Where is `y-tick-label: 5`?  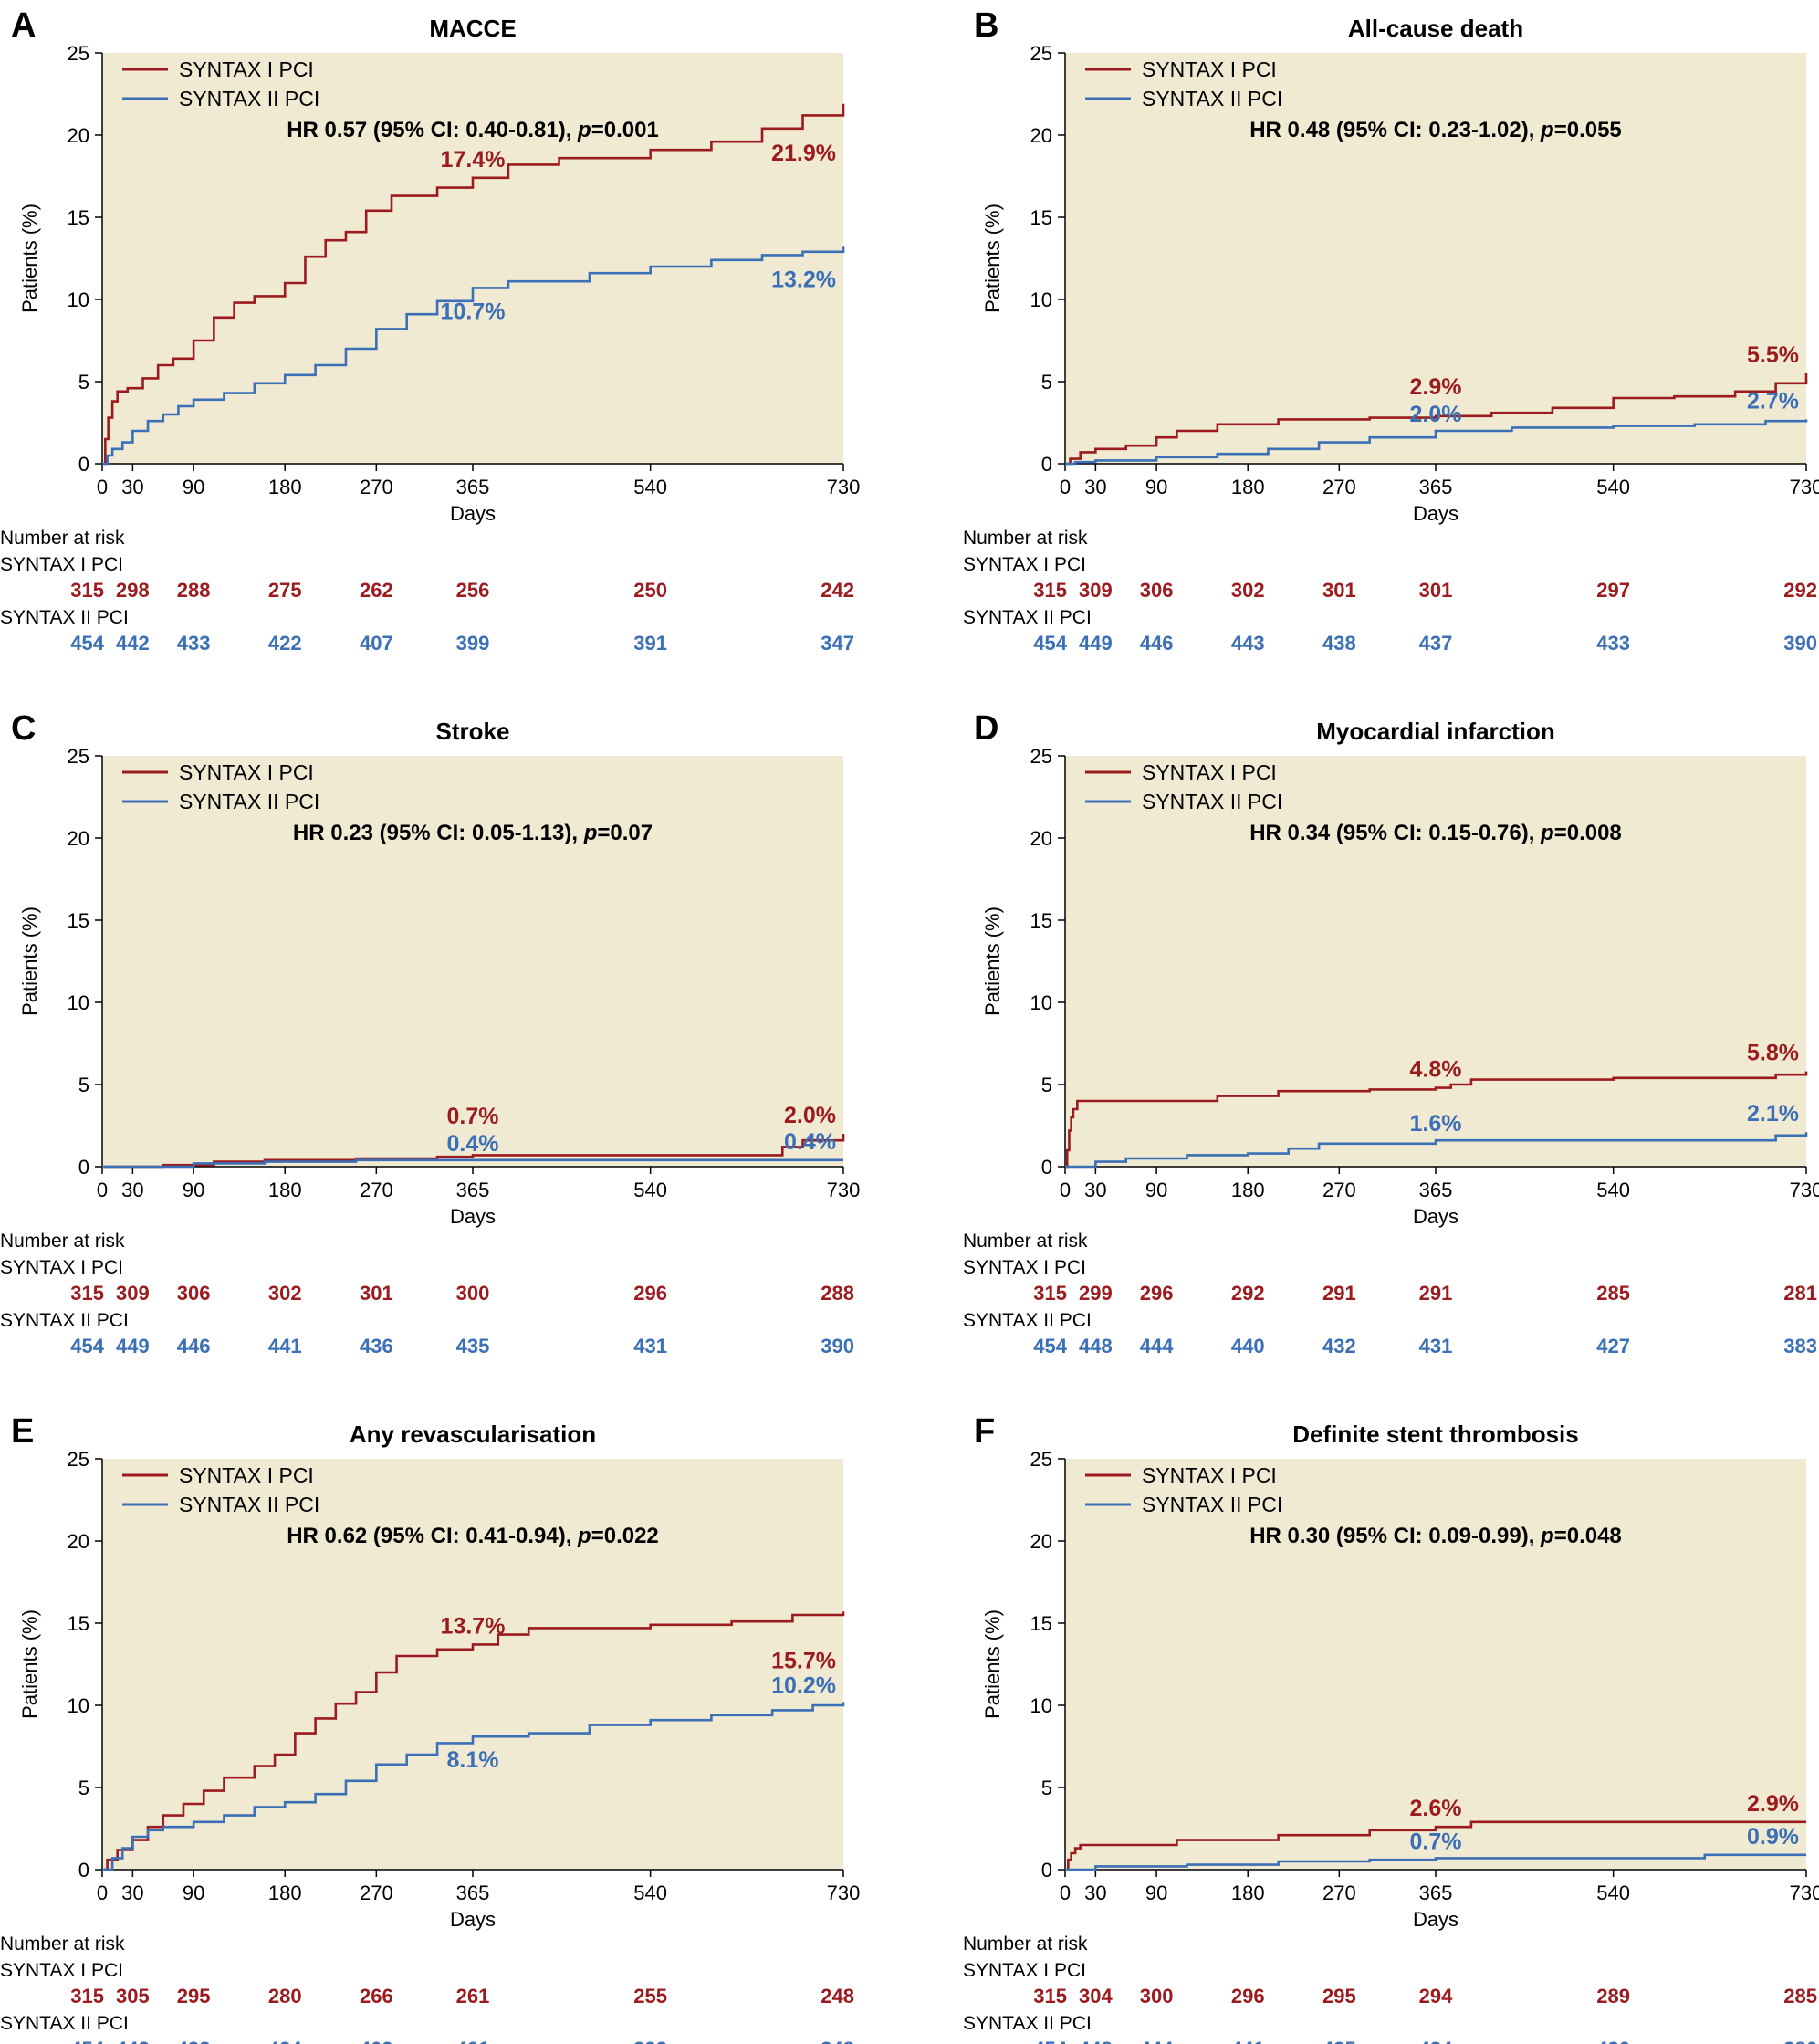
y-tick-label: 5 is located at coordinates (1046, 1085).